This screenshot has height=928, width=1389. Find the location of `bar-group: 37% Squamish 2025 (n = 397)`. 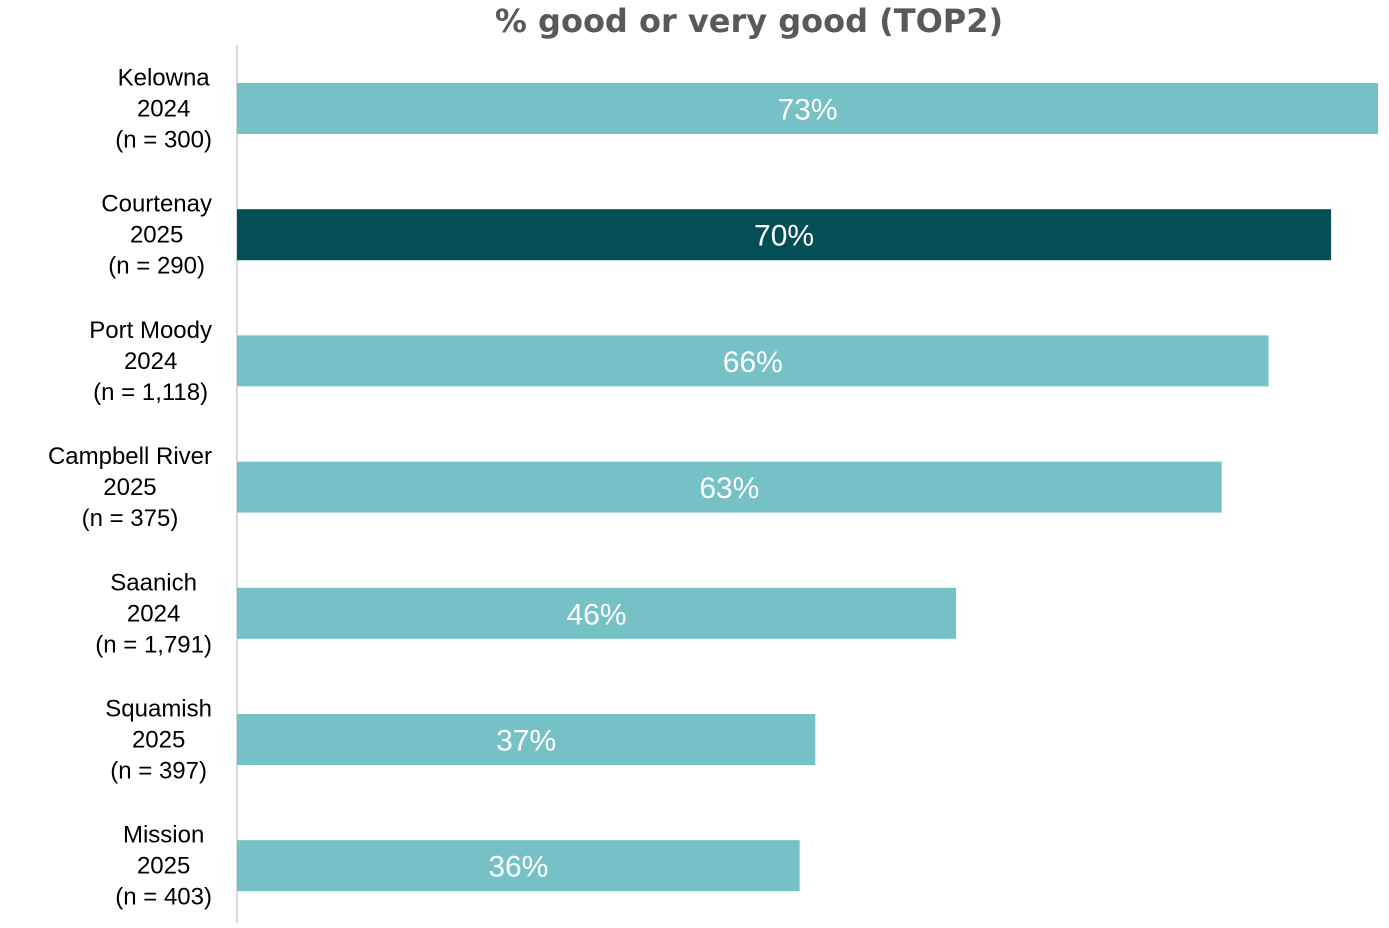

bar-group: 37% Squamish 2025 (n = 397) is located at coordinates (460, 740).